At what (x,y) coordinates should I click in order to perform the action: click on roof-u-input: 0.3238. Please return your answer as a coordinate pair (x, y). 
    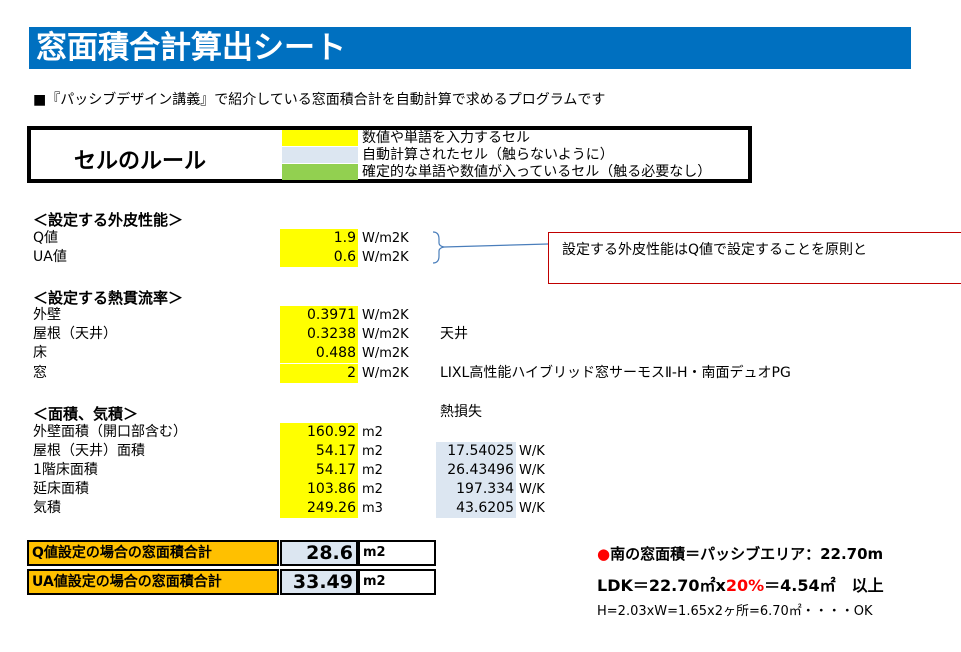
    Looking at the image, I should click on (319, 334).